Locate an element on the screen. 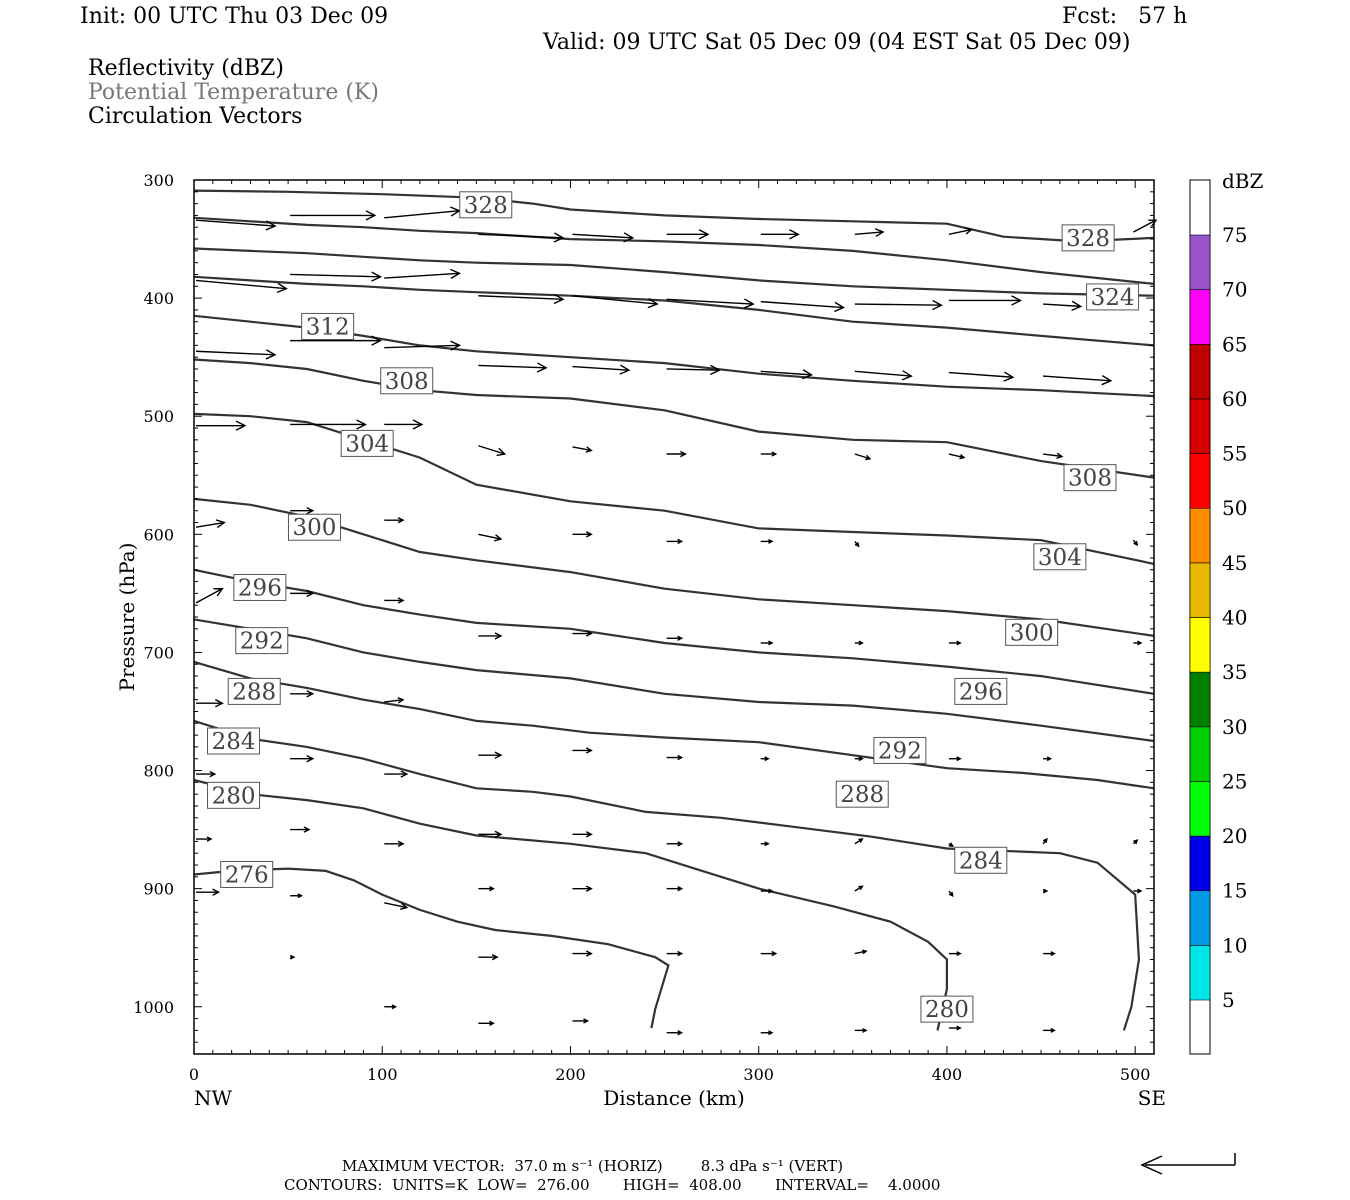  y-tick-label: 900 is located at coordinates (158, 889).